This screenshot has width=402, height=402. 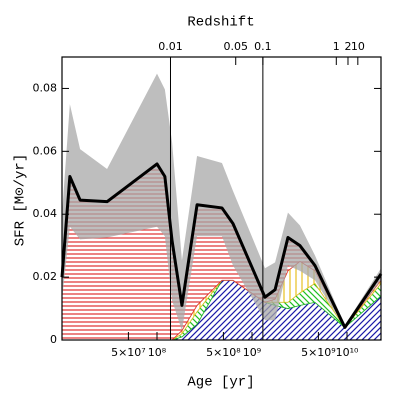 What do you see at coordinates (263, 46) in the screenshot?
I see `x2-tick-label: 0.1` at bounding box center [263, 46].